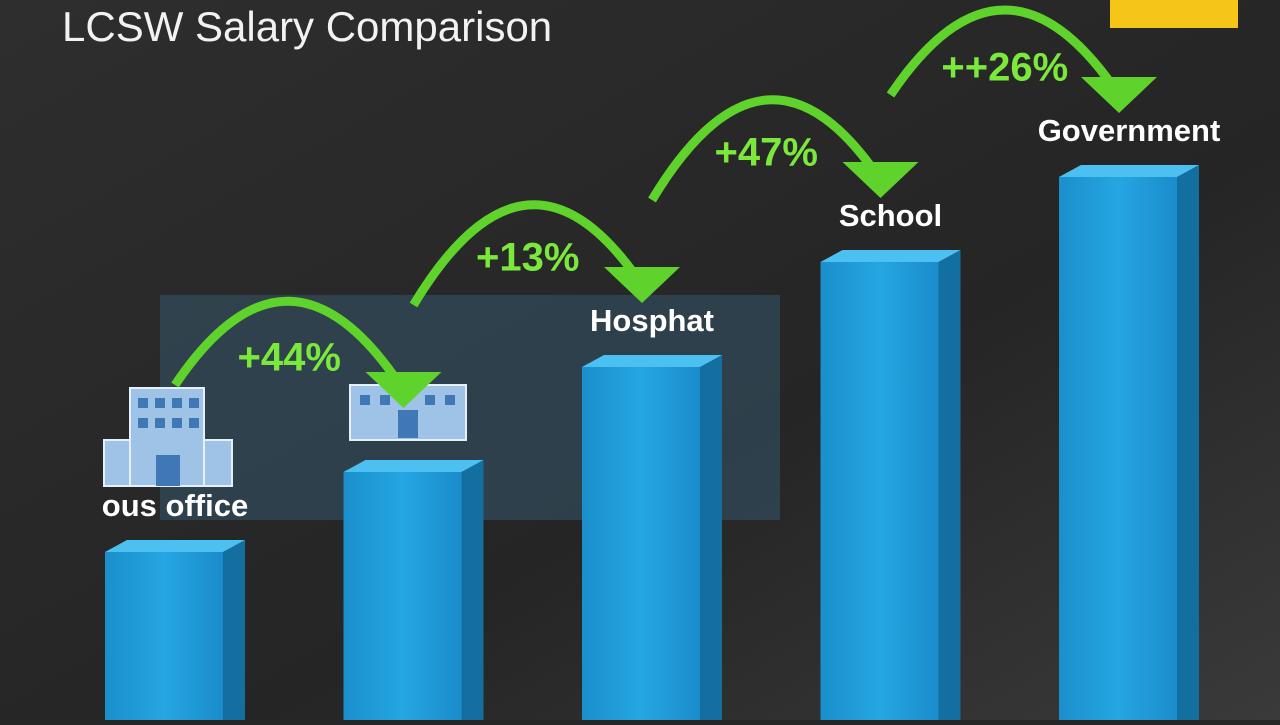 The image size is (1280, 725). I want to click on category-label: ous office, so click(175, 505).